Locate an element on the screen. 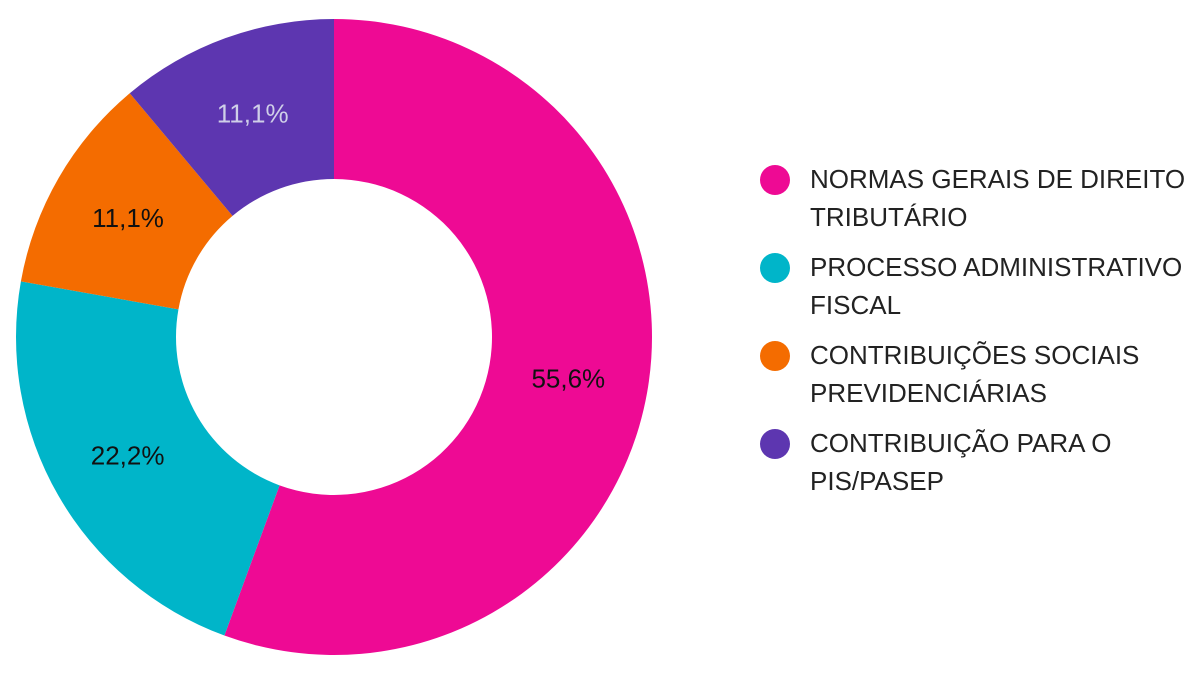  slice-label-2: 22,2% is located at coordinates (128, 456).